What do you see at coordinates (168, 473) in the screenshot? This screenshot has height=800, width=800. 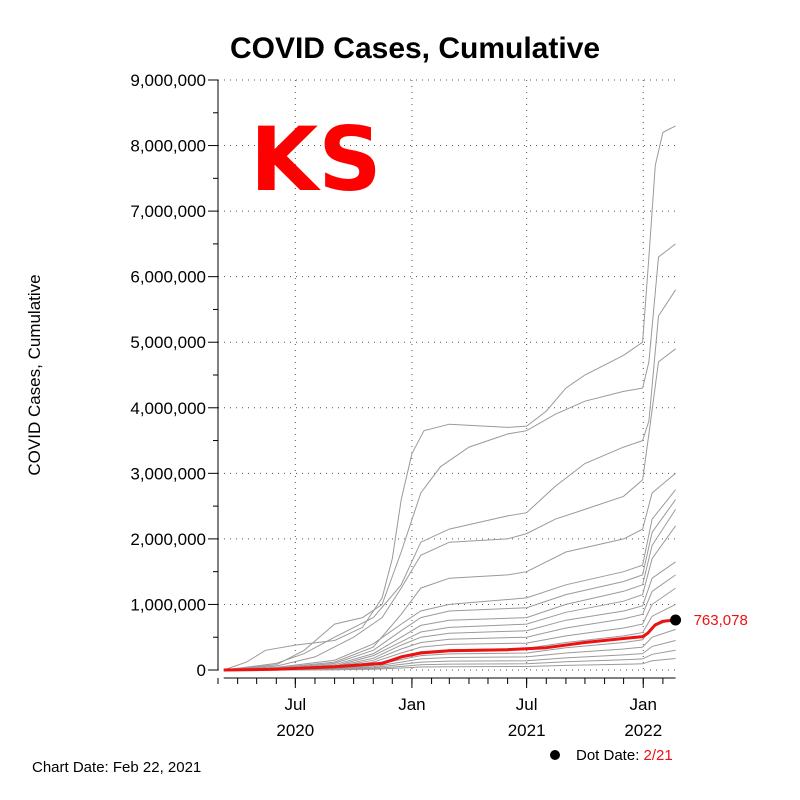 I see `y-tick-label: 3,000,000` at bounding box center [168, 473].